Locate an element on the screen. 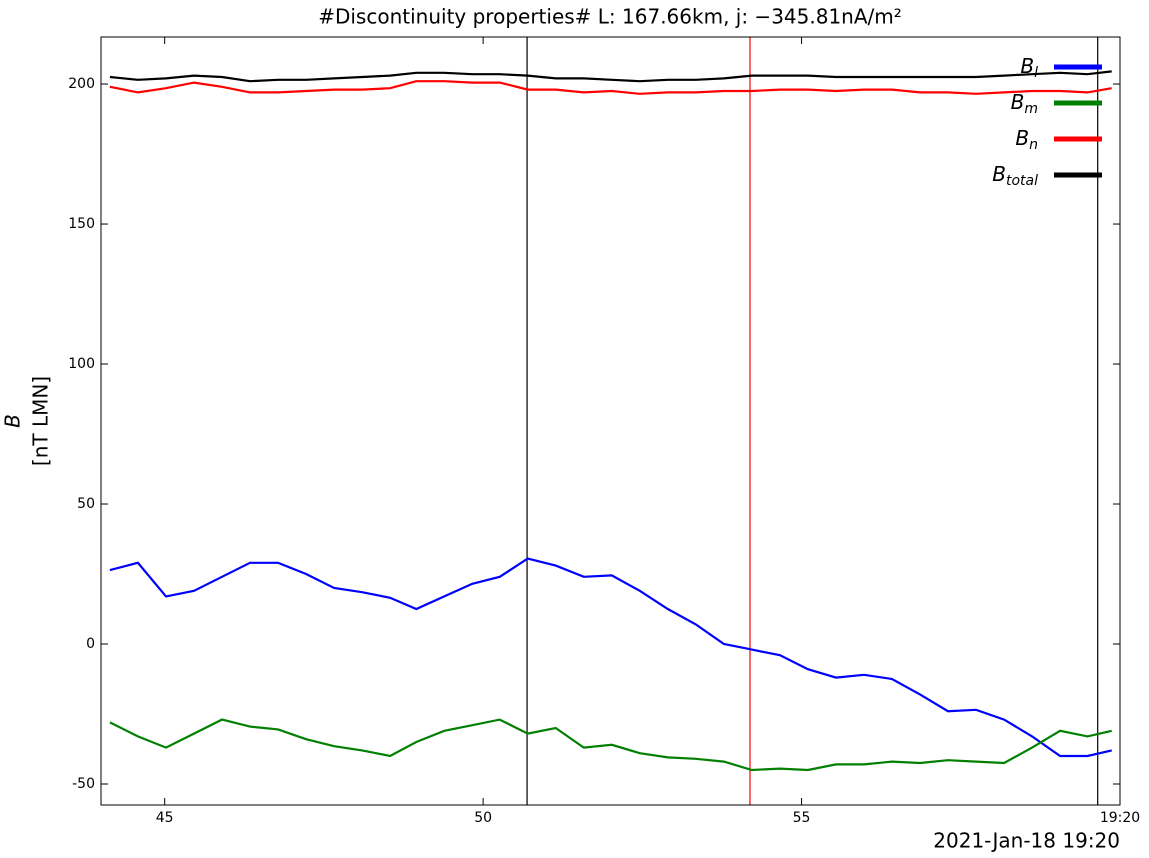 The height and width of the screenshot is (858, 1149). y-axis-label: B [nT LMN] is located at coordinates (27, 421).